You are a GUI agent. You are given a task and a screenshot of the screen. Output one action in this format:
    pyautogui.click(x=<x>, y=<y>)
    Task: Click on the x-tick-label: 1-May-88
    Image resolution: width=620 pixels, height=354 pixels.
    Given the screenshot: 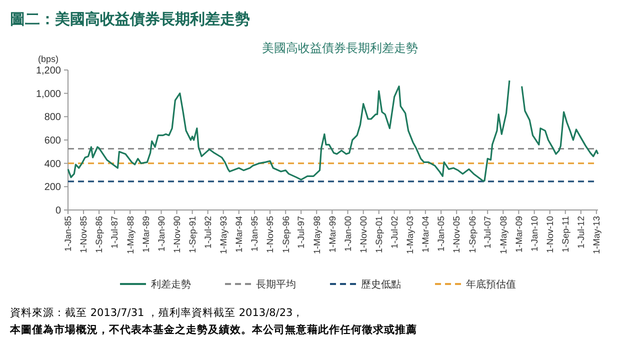 What is the action you would take?
    pyautogui.click(x=130, y=235)
    